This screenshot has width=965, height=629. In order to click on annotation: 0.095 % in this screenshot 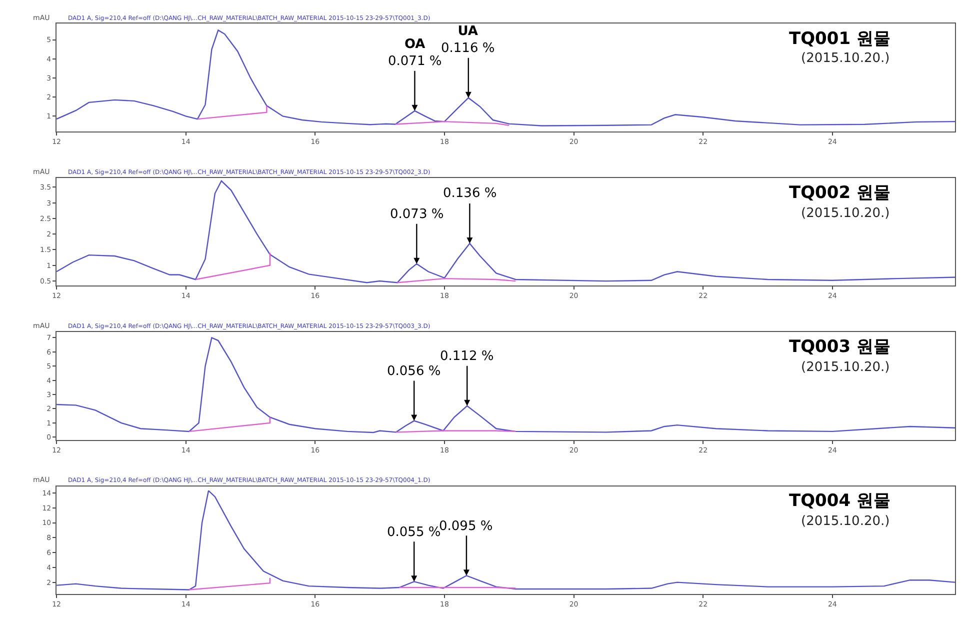, I will do `click(466, 526)`.